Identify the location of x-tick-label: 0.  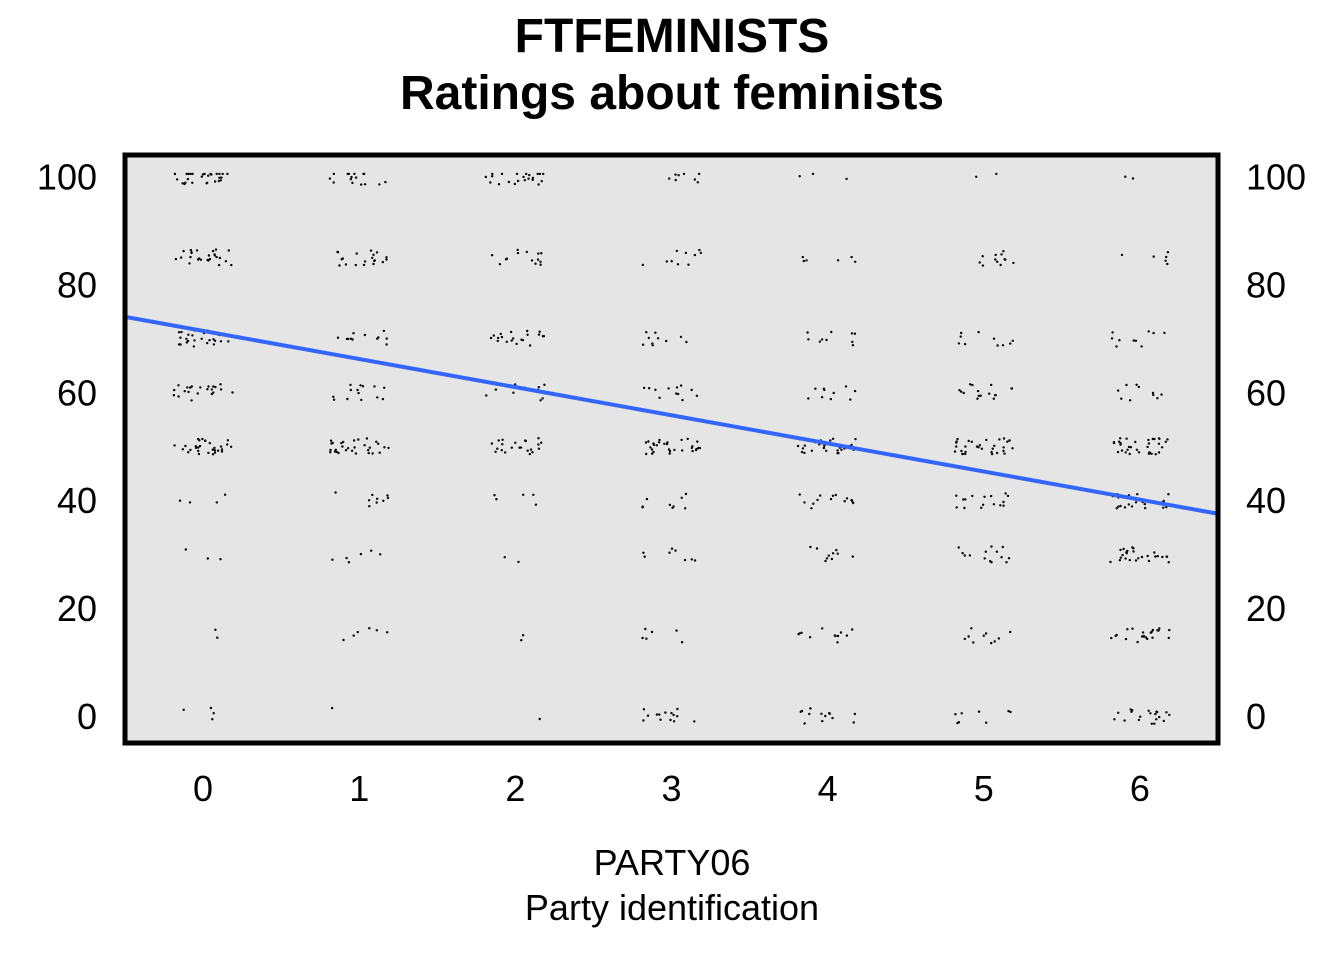
(203, 788).